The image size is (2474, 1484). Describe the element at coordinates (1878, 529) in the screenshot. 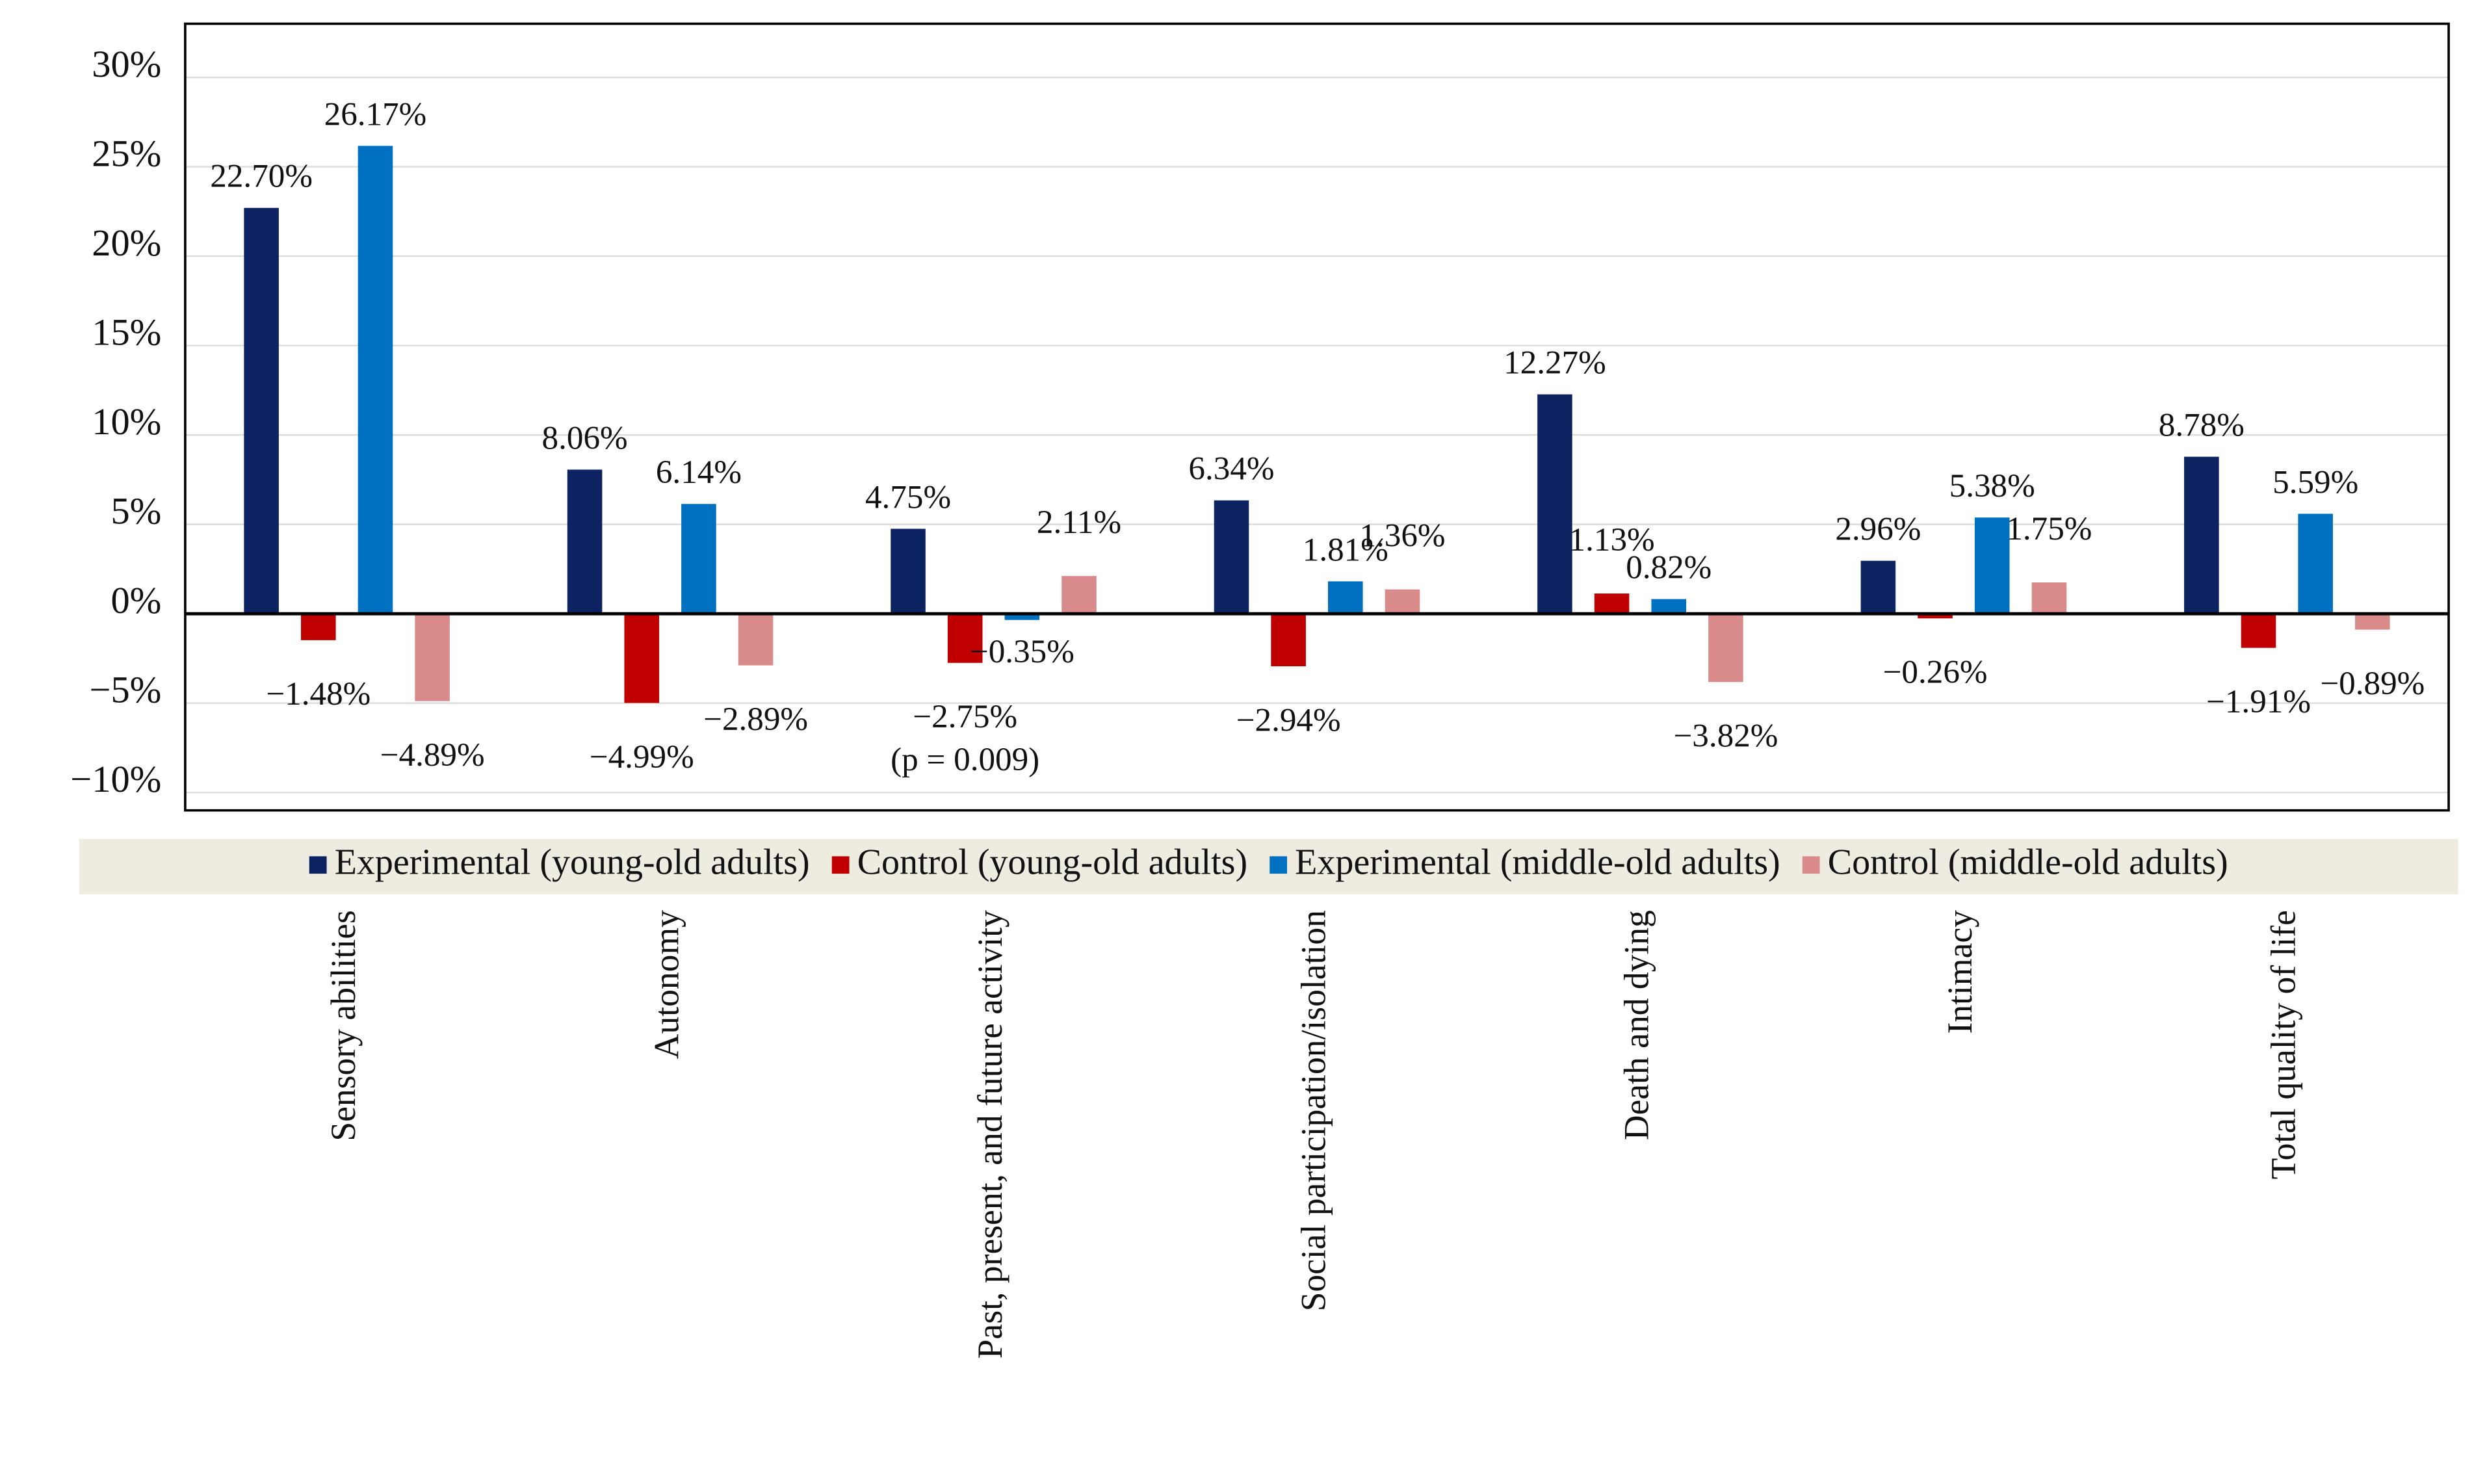

I see `value-label: 2.96%` at that location.